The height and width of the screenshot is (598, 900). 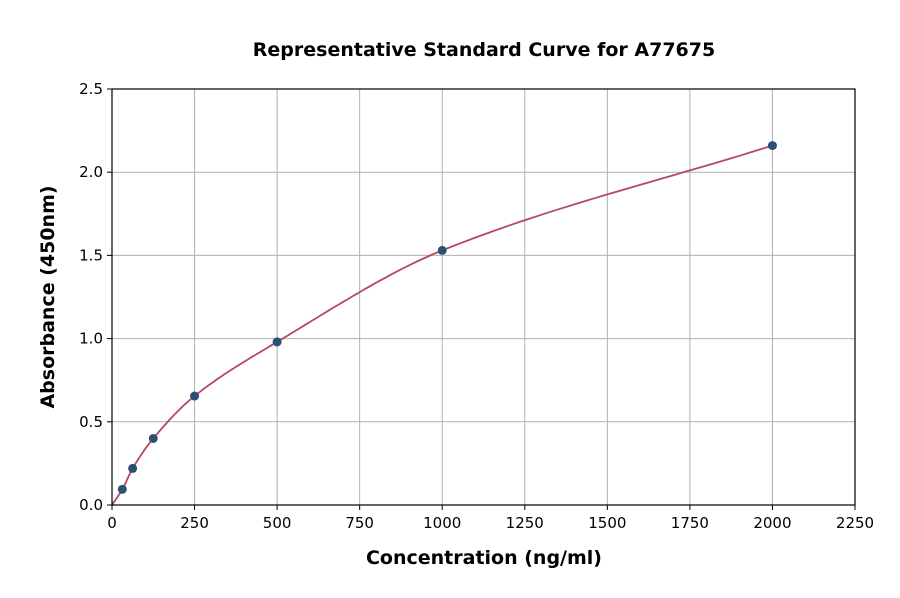 I want to click on x-tick-label: 0, so click(x=112, y=523).